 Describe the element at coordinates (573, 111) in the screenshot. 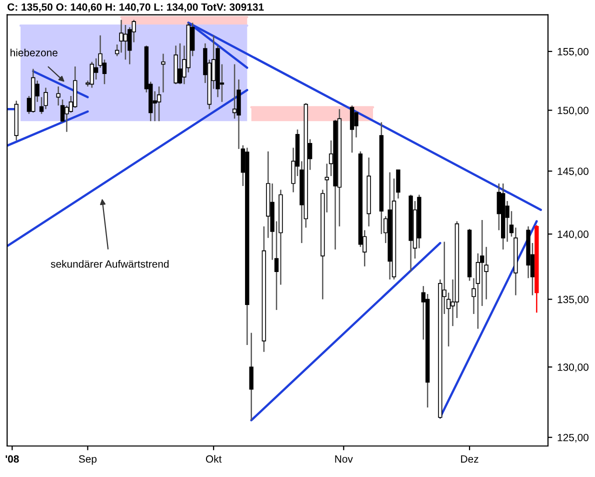

I see `y-tick-label: 150,00` at that location.